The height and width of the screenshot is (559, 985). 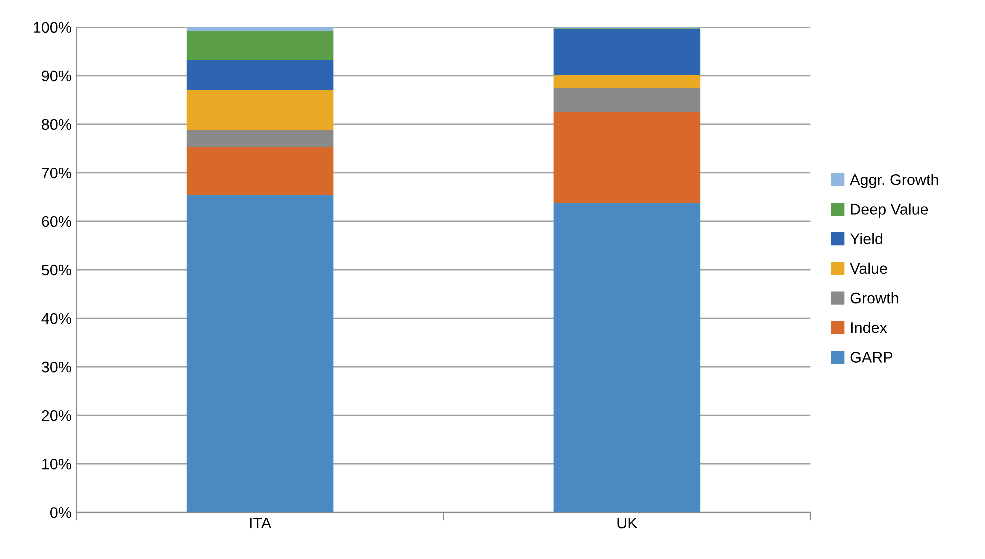 I want to click on legend-label: Yield, so click(x=866, y=239).